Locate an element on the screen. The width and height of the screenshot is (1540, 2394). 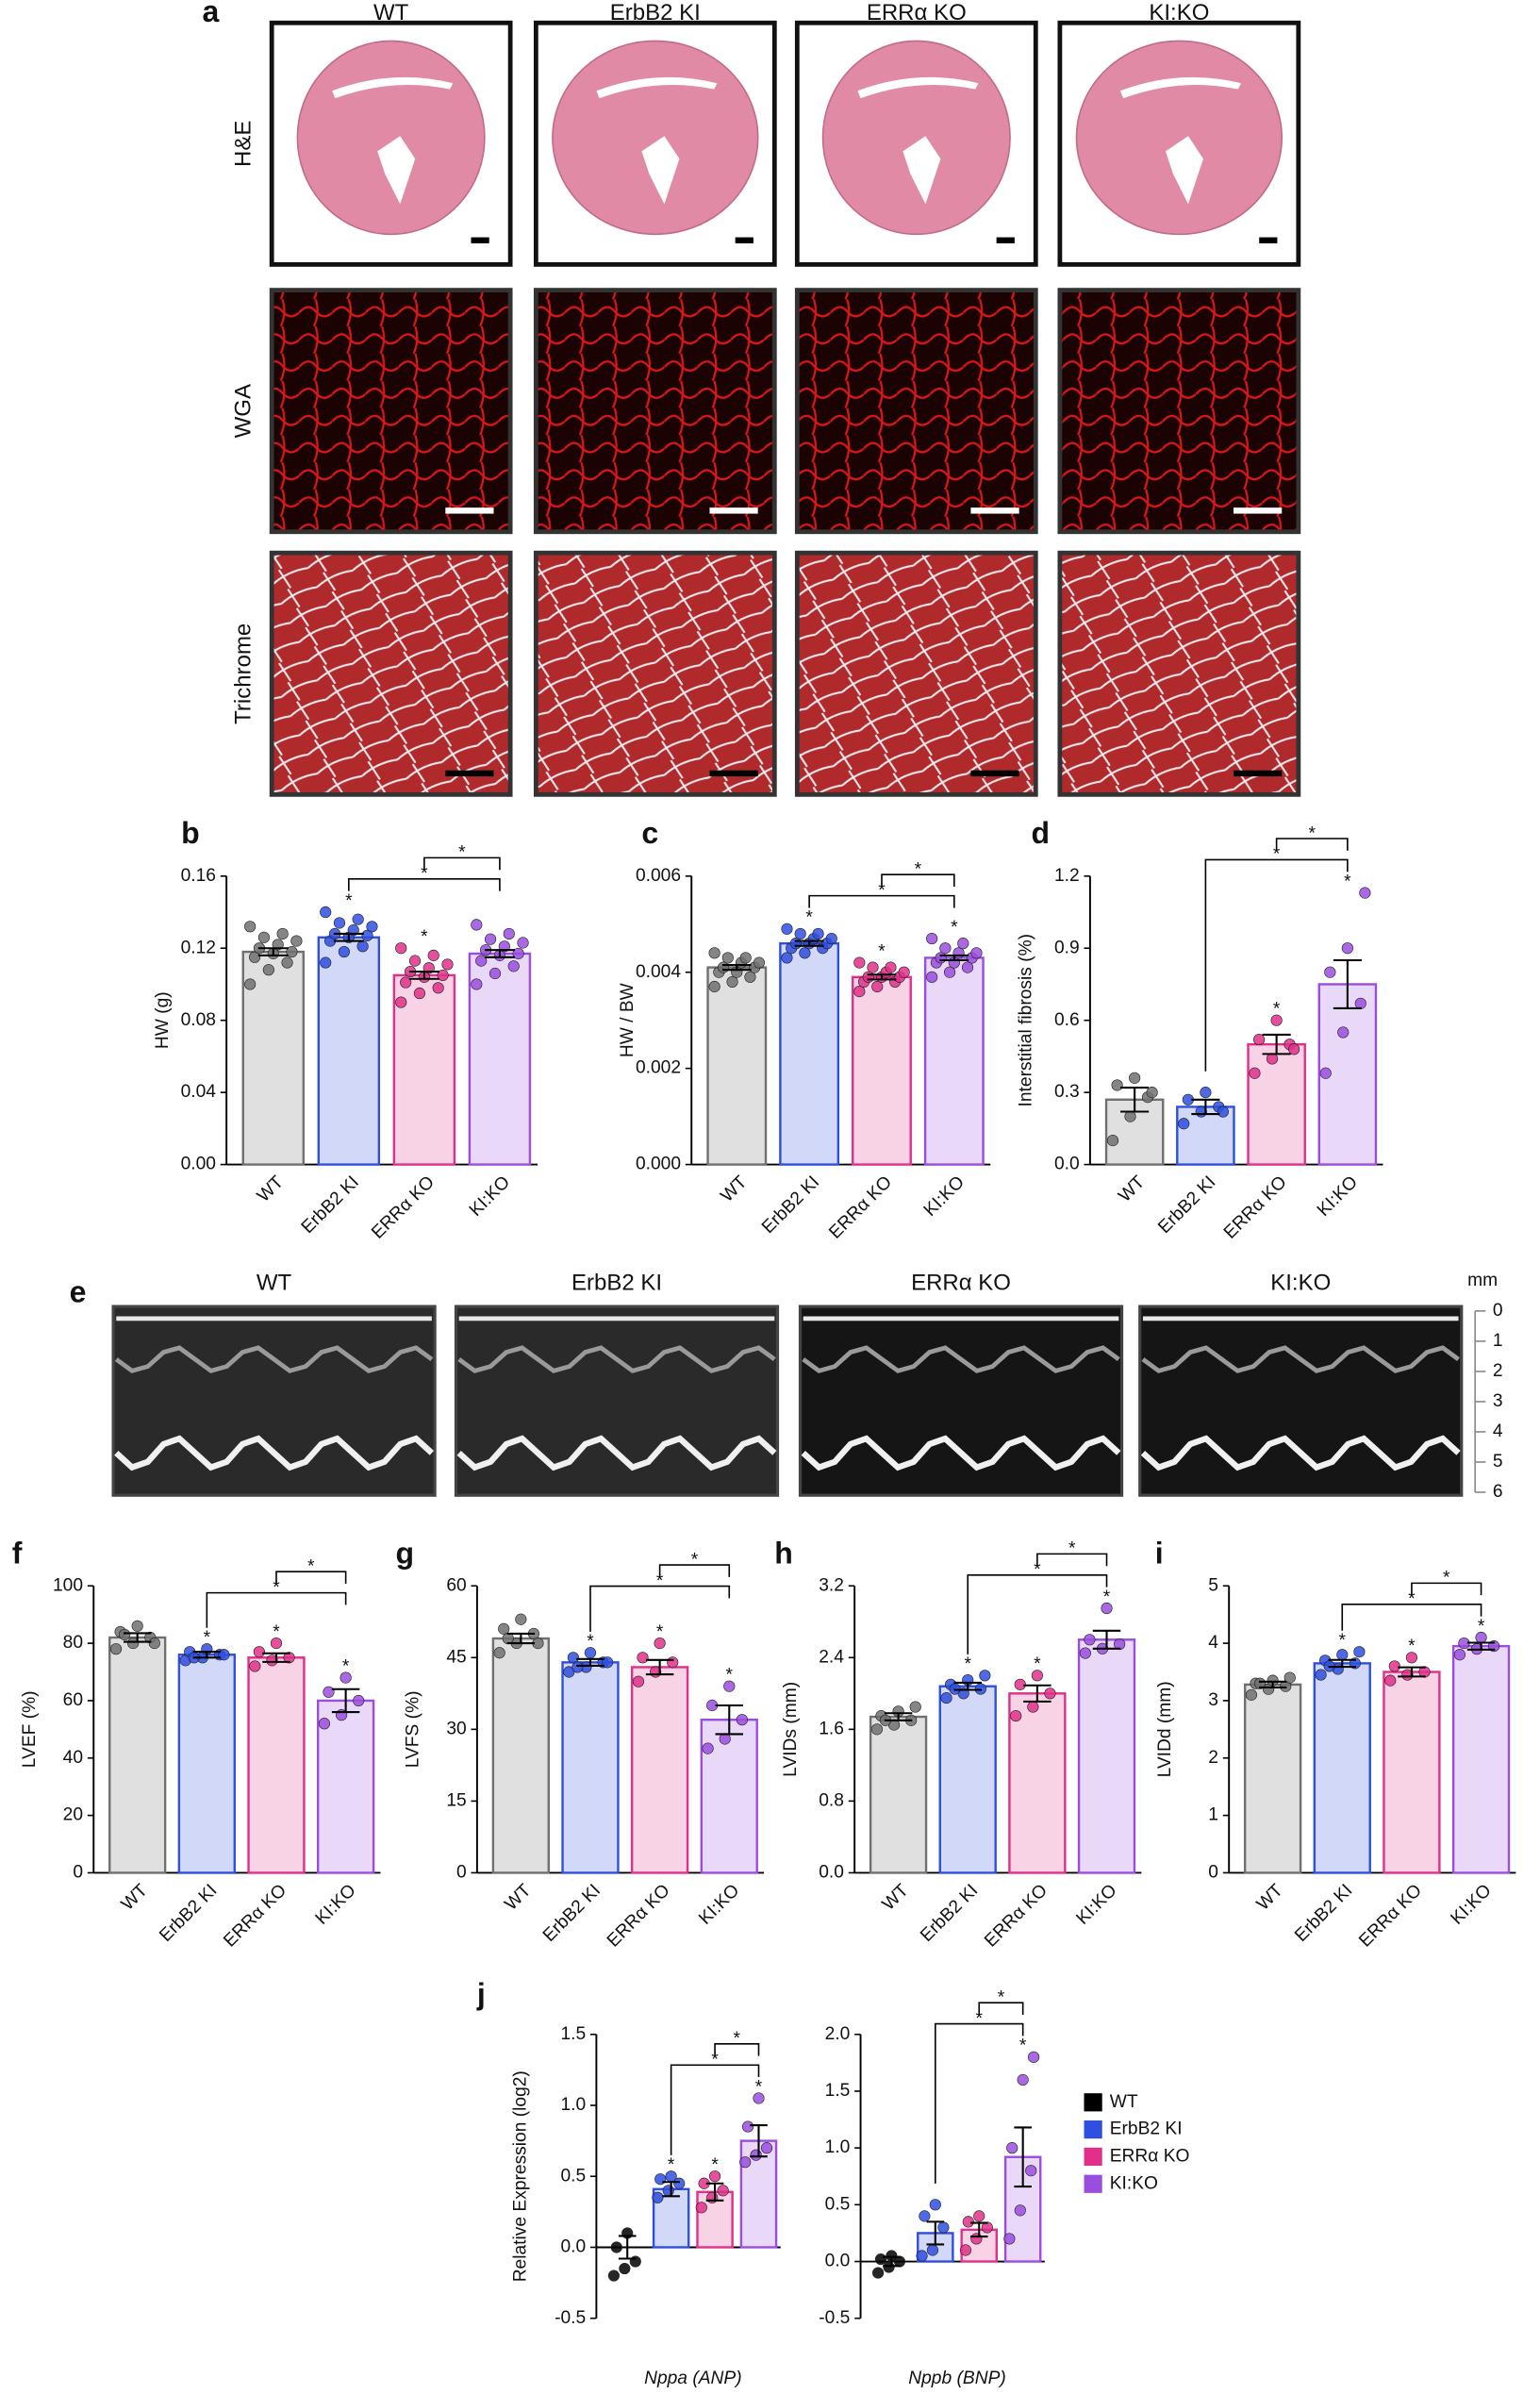
y-tick-label: 0 is located at coordinates (78, 1873).